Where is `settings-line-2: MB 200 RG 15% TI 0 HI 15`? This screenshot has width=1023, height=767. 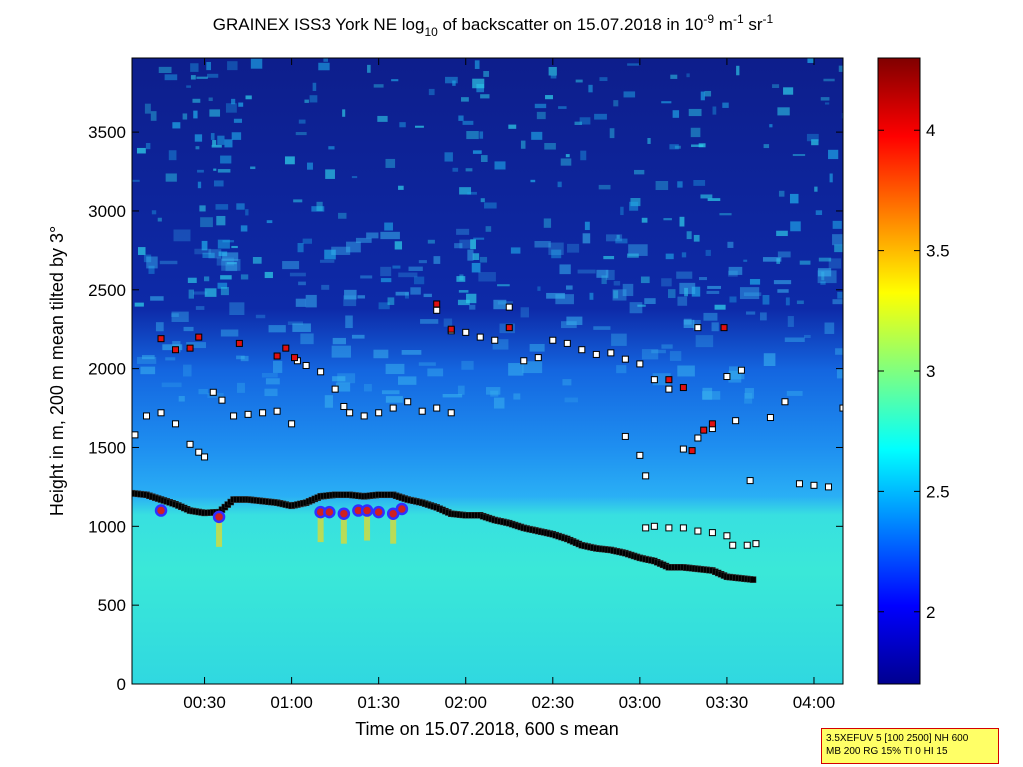 settings-line-2: MB 200 RG 15% TI 0 HI 15 is located at coordinates (887, 751).